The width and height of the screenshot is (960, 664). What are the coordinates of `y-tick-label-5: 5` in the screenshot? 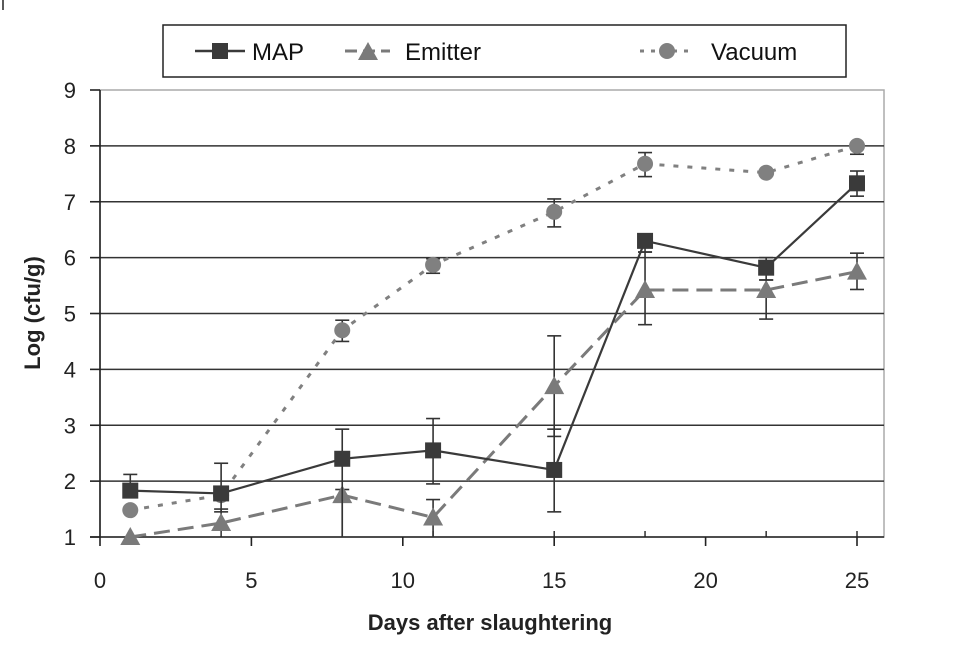 It's located at (70, 314).